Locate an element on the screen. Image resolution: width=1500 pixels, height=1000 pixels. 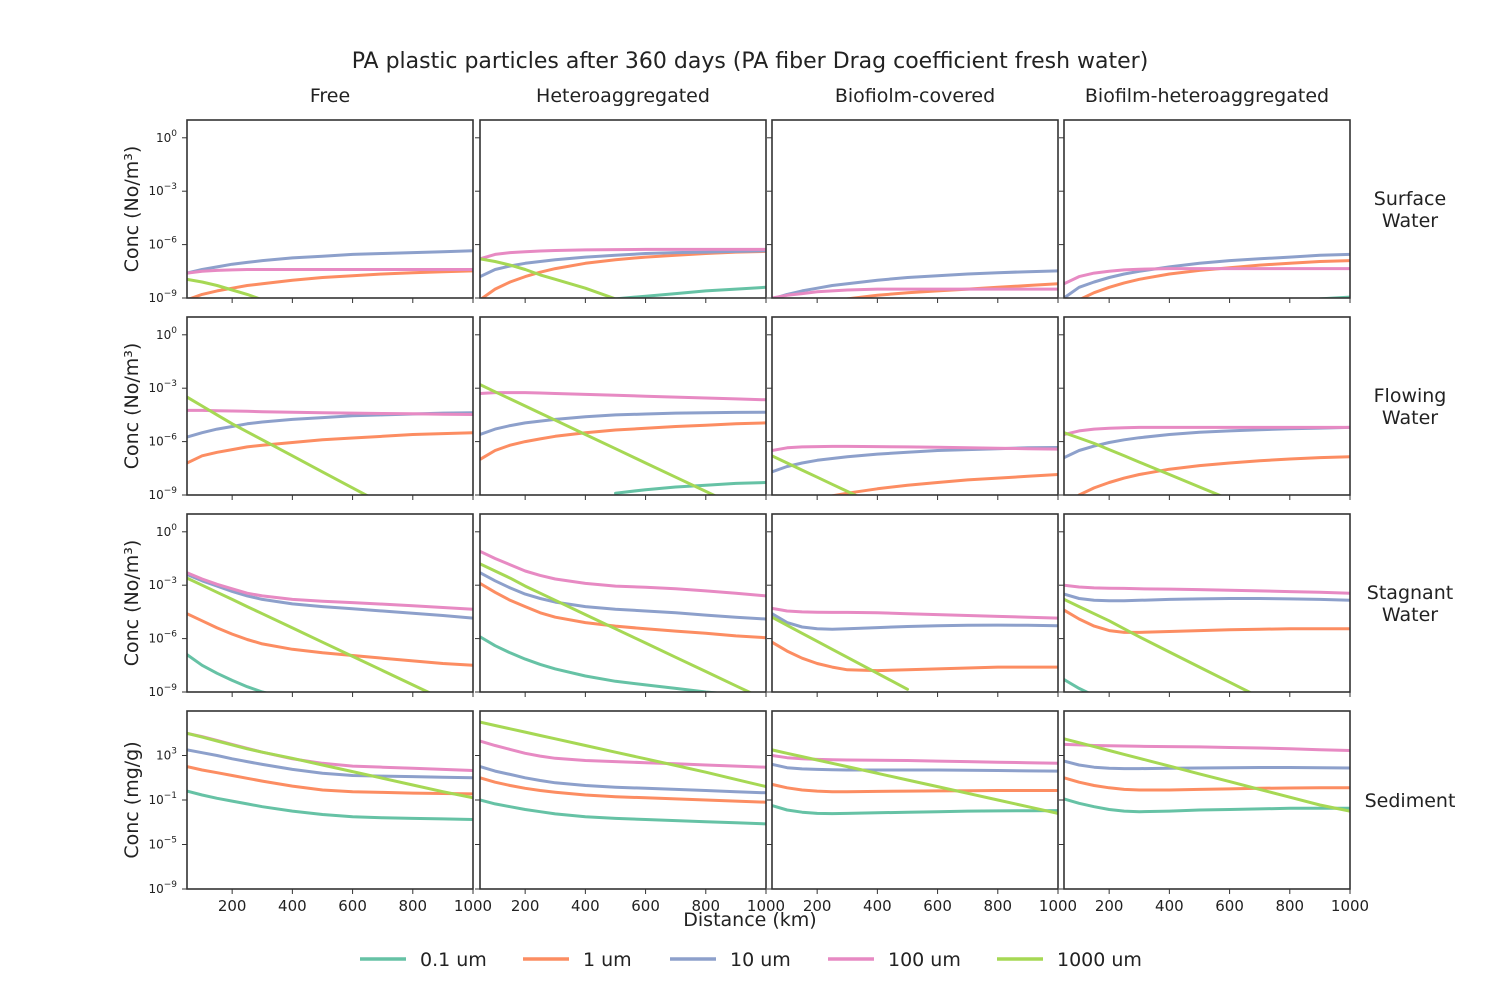
row-label: Surface is located at coordinates (1410, 199).